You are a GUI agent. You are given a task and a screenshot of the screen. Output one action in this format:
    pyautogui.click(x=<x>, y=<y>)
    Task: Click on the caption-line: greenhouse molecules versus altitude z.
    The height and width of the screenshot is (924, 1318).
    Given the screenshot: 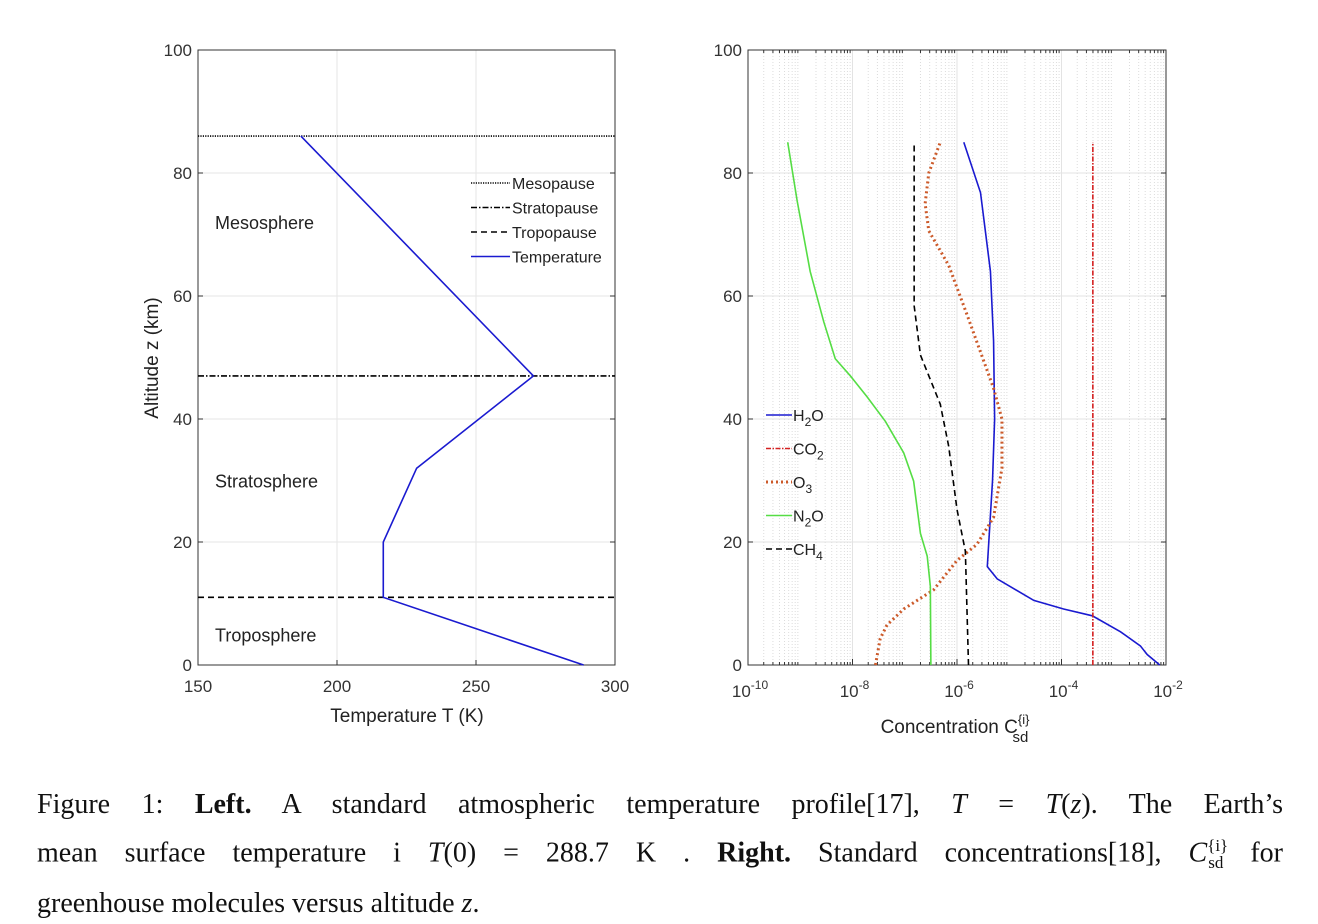 What is the action you would take?
    pyautogui.click(x=660, y=903)
    